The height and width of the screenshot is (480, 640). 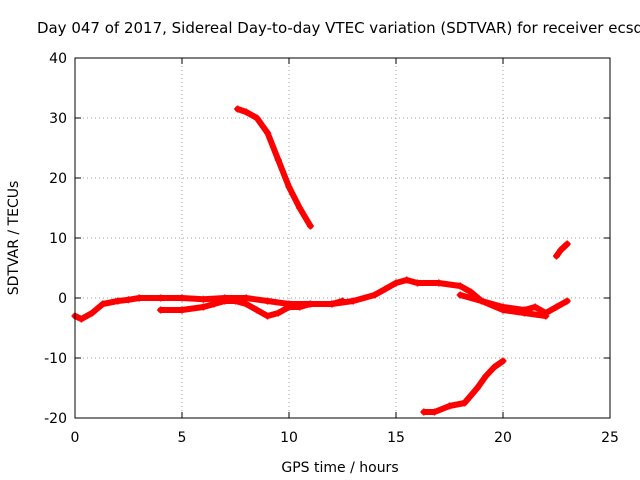 I want to click on series-lower-arc, so click(x=463, y=386).